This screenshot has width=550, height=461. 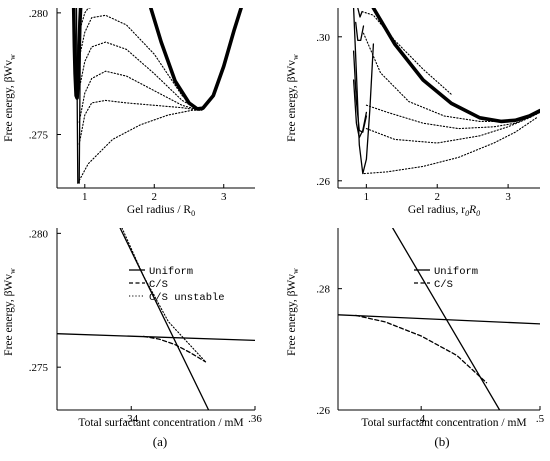 What do you see at coordinates (161, 211) in the screenshot?
I see `x-axis-label: Gel radius / R0` at bounding box center [161, 211].